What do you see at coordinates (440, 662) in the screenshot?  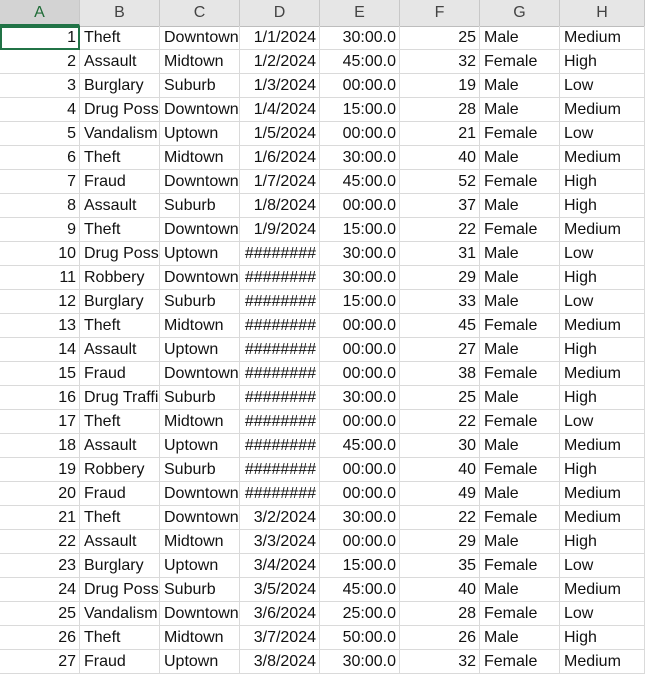 I see `cell-f27: 32` at bounding box center [440, 662].